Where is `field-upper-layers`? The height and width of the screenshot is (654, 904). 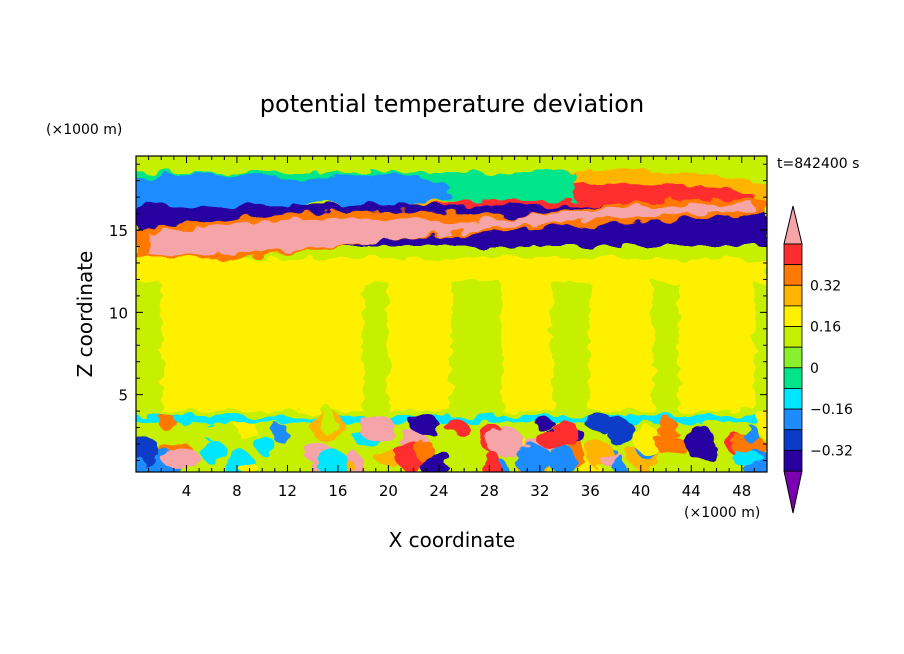
field-upper-layers is located at coordinates (451, 210).